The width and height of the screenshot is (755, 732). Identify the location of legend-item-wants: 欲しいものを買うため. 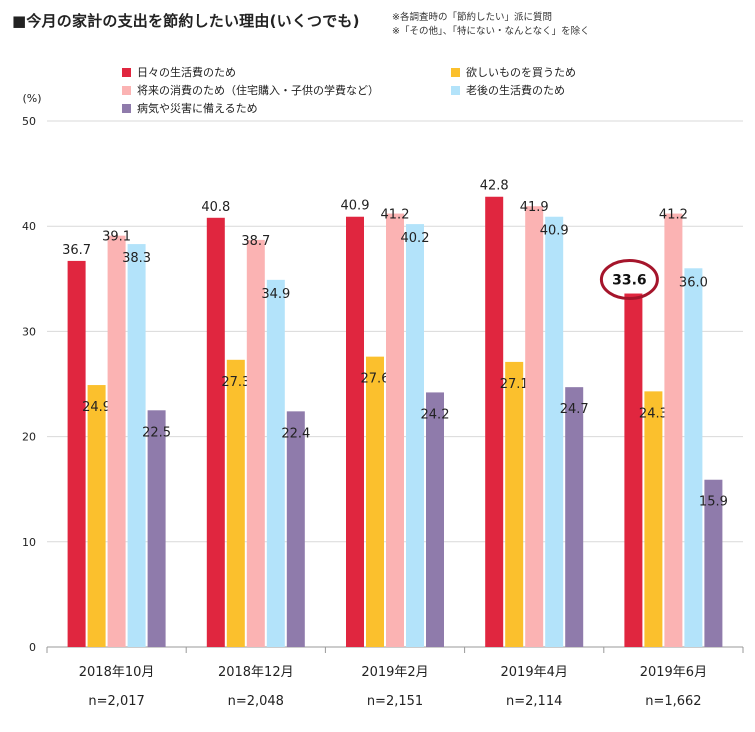
(513, 72).